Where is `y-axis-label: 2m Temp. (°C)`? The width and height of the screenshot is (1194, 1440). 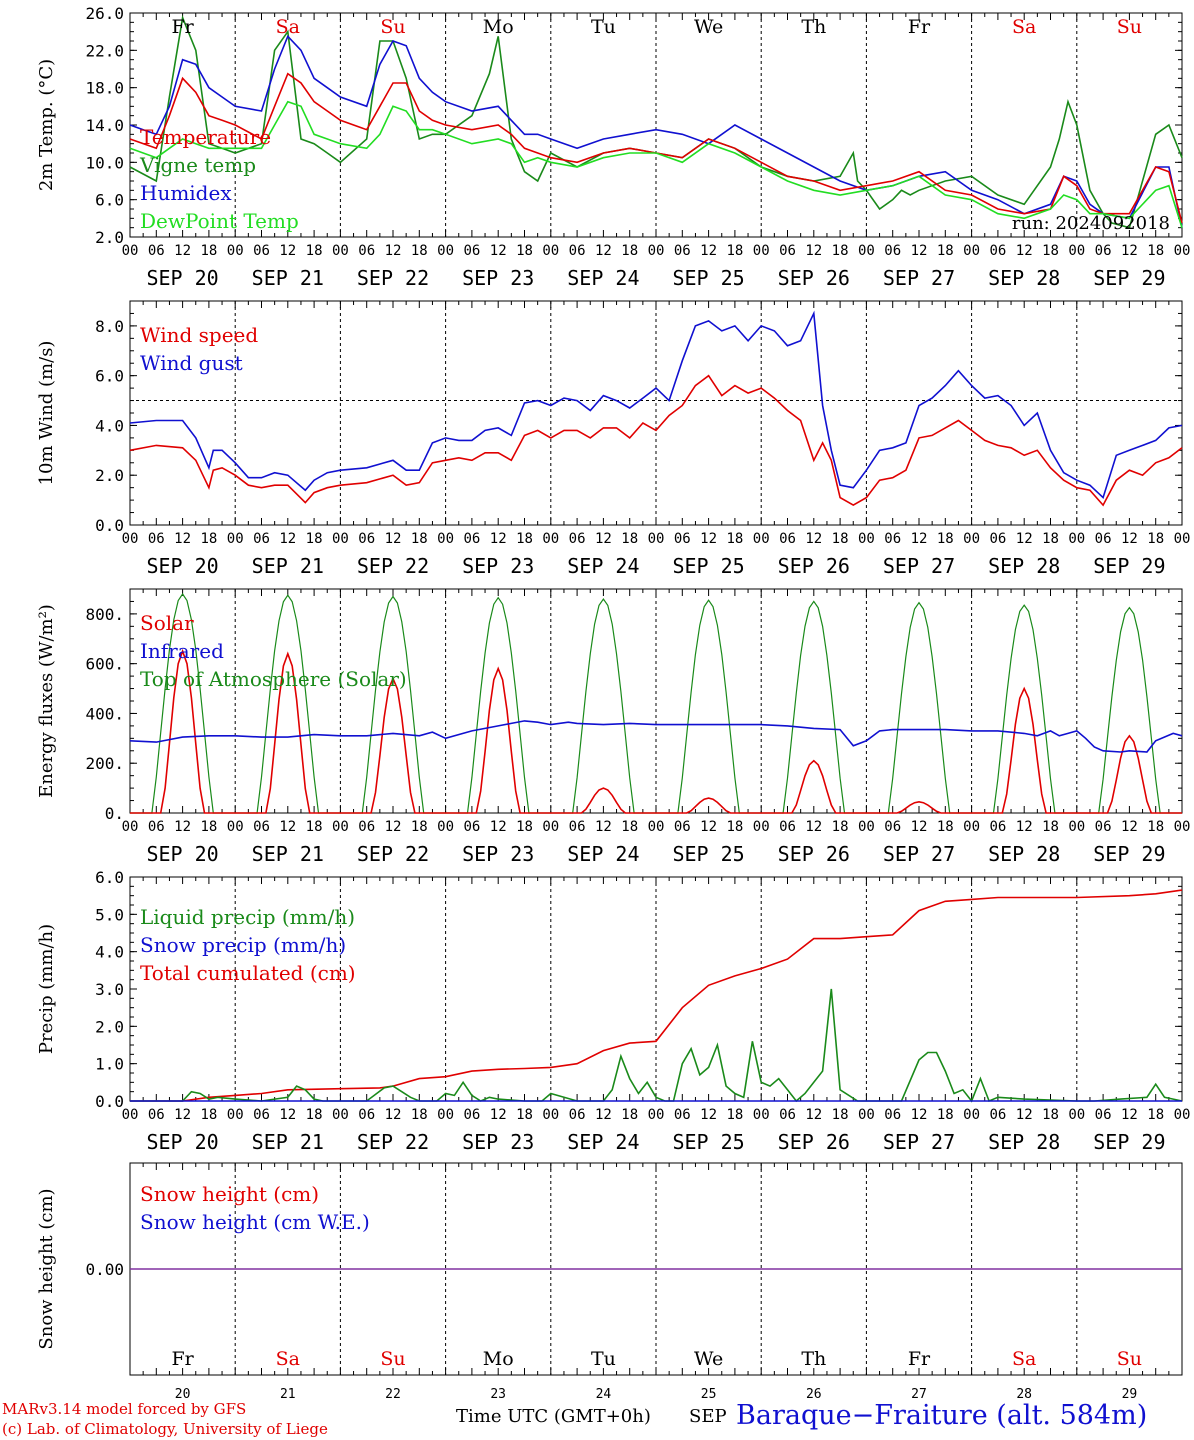 y-axis-label: 2m Temp. (°C) is located at coordinates (46, 125).